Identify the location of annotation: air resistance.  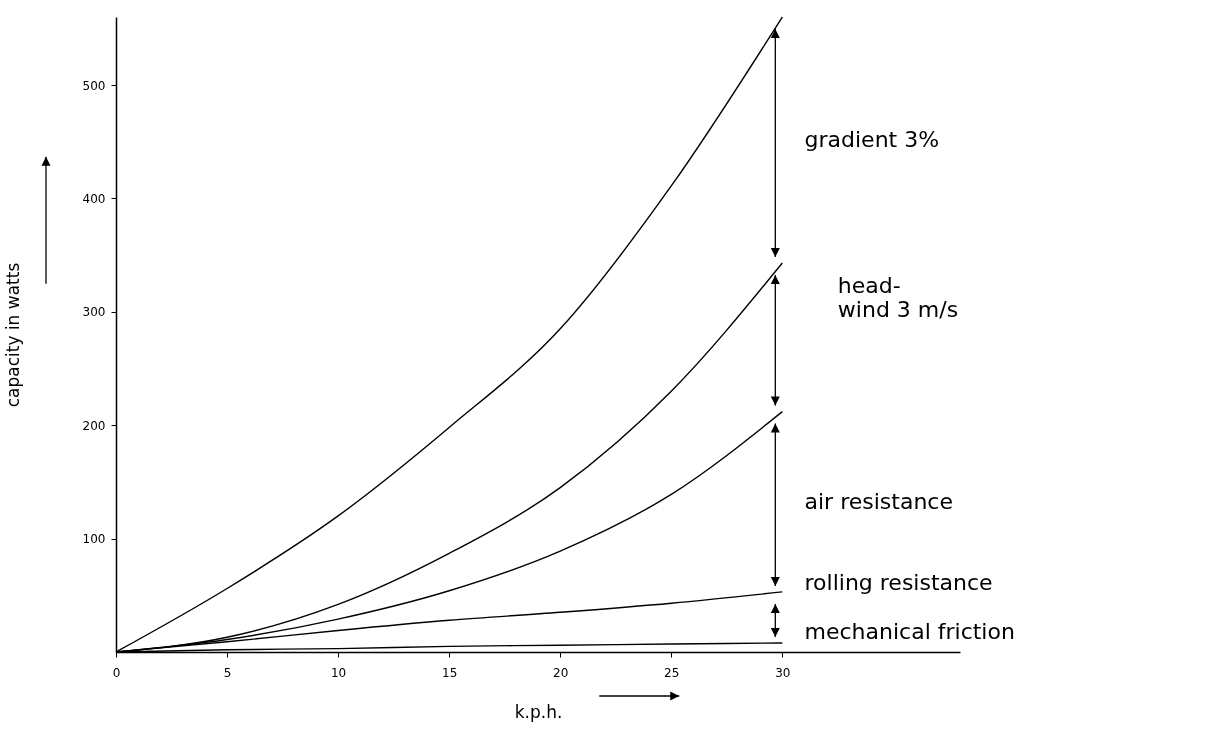
(878, 501).